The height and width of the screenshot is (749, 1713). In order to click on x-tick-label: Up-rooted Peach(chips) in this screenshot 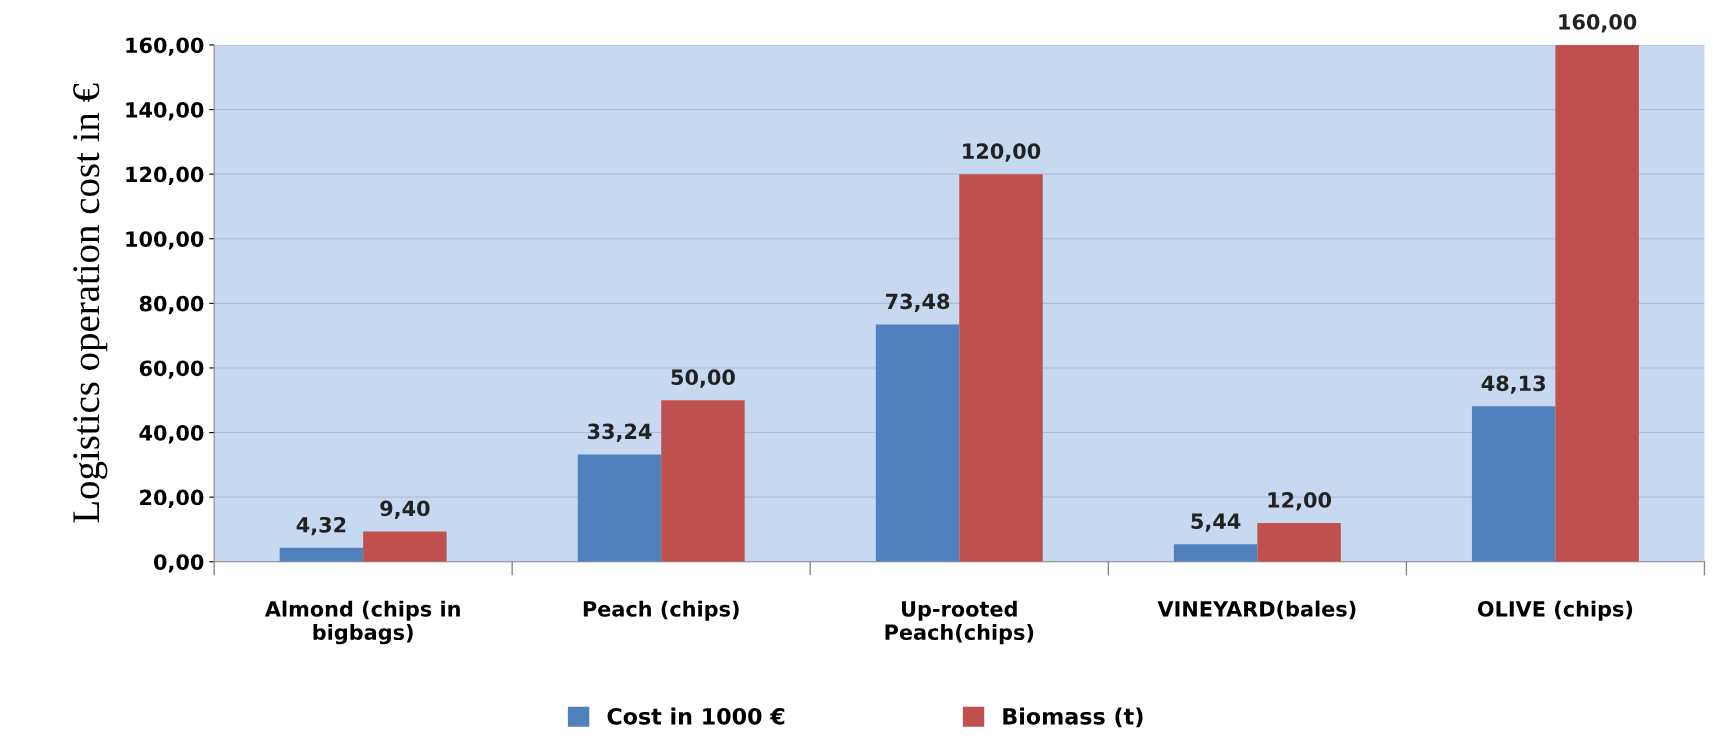, I will do `click(959, 622)`.